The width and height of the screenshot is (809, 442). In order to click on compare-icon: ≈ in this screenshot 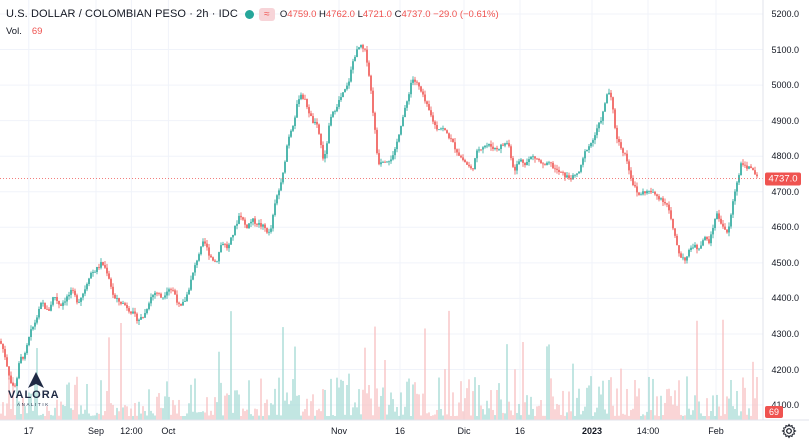, I will do `click(266, 14)`.